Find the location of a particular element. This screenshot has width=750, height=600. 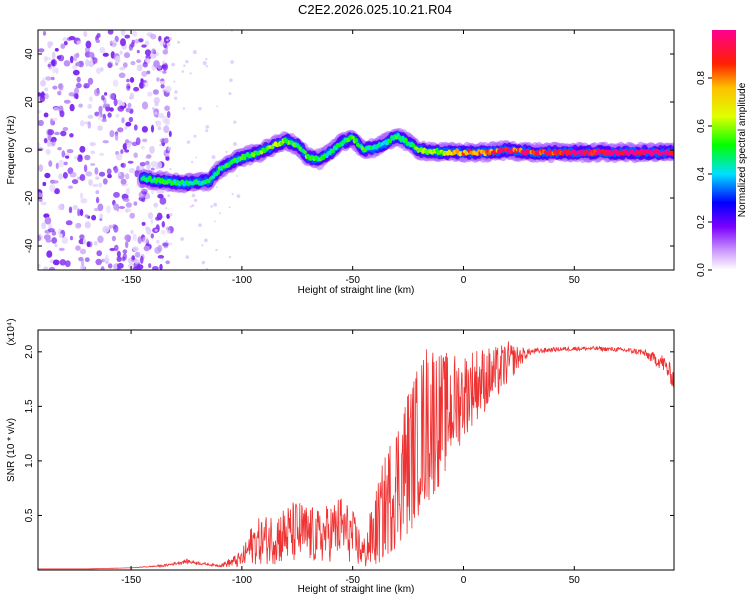

y-tick-label: 40 is located at coordinates (29, 54).